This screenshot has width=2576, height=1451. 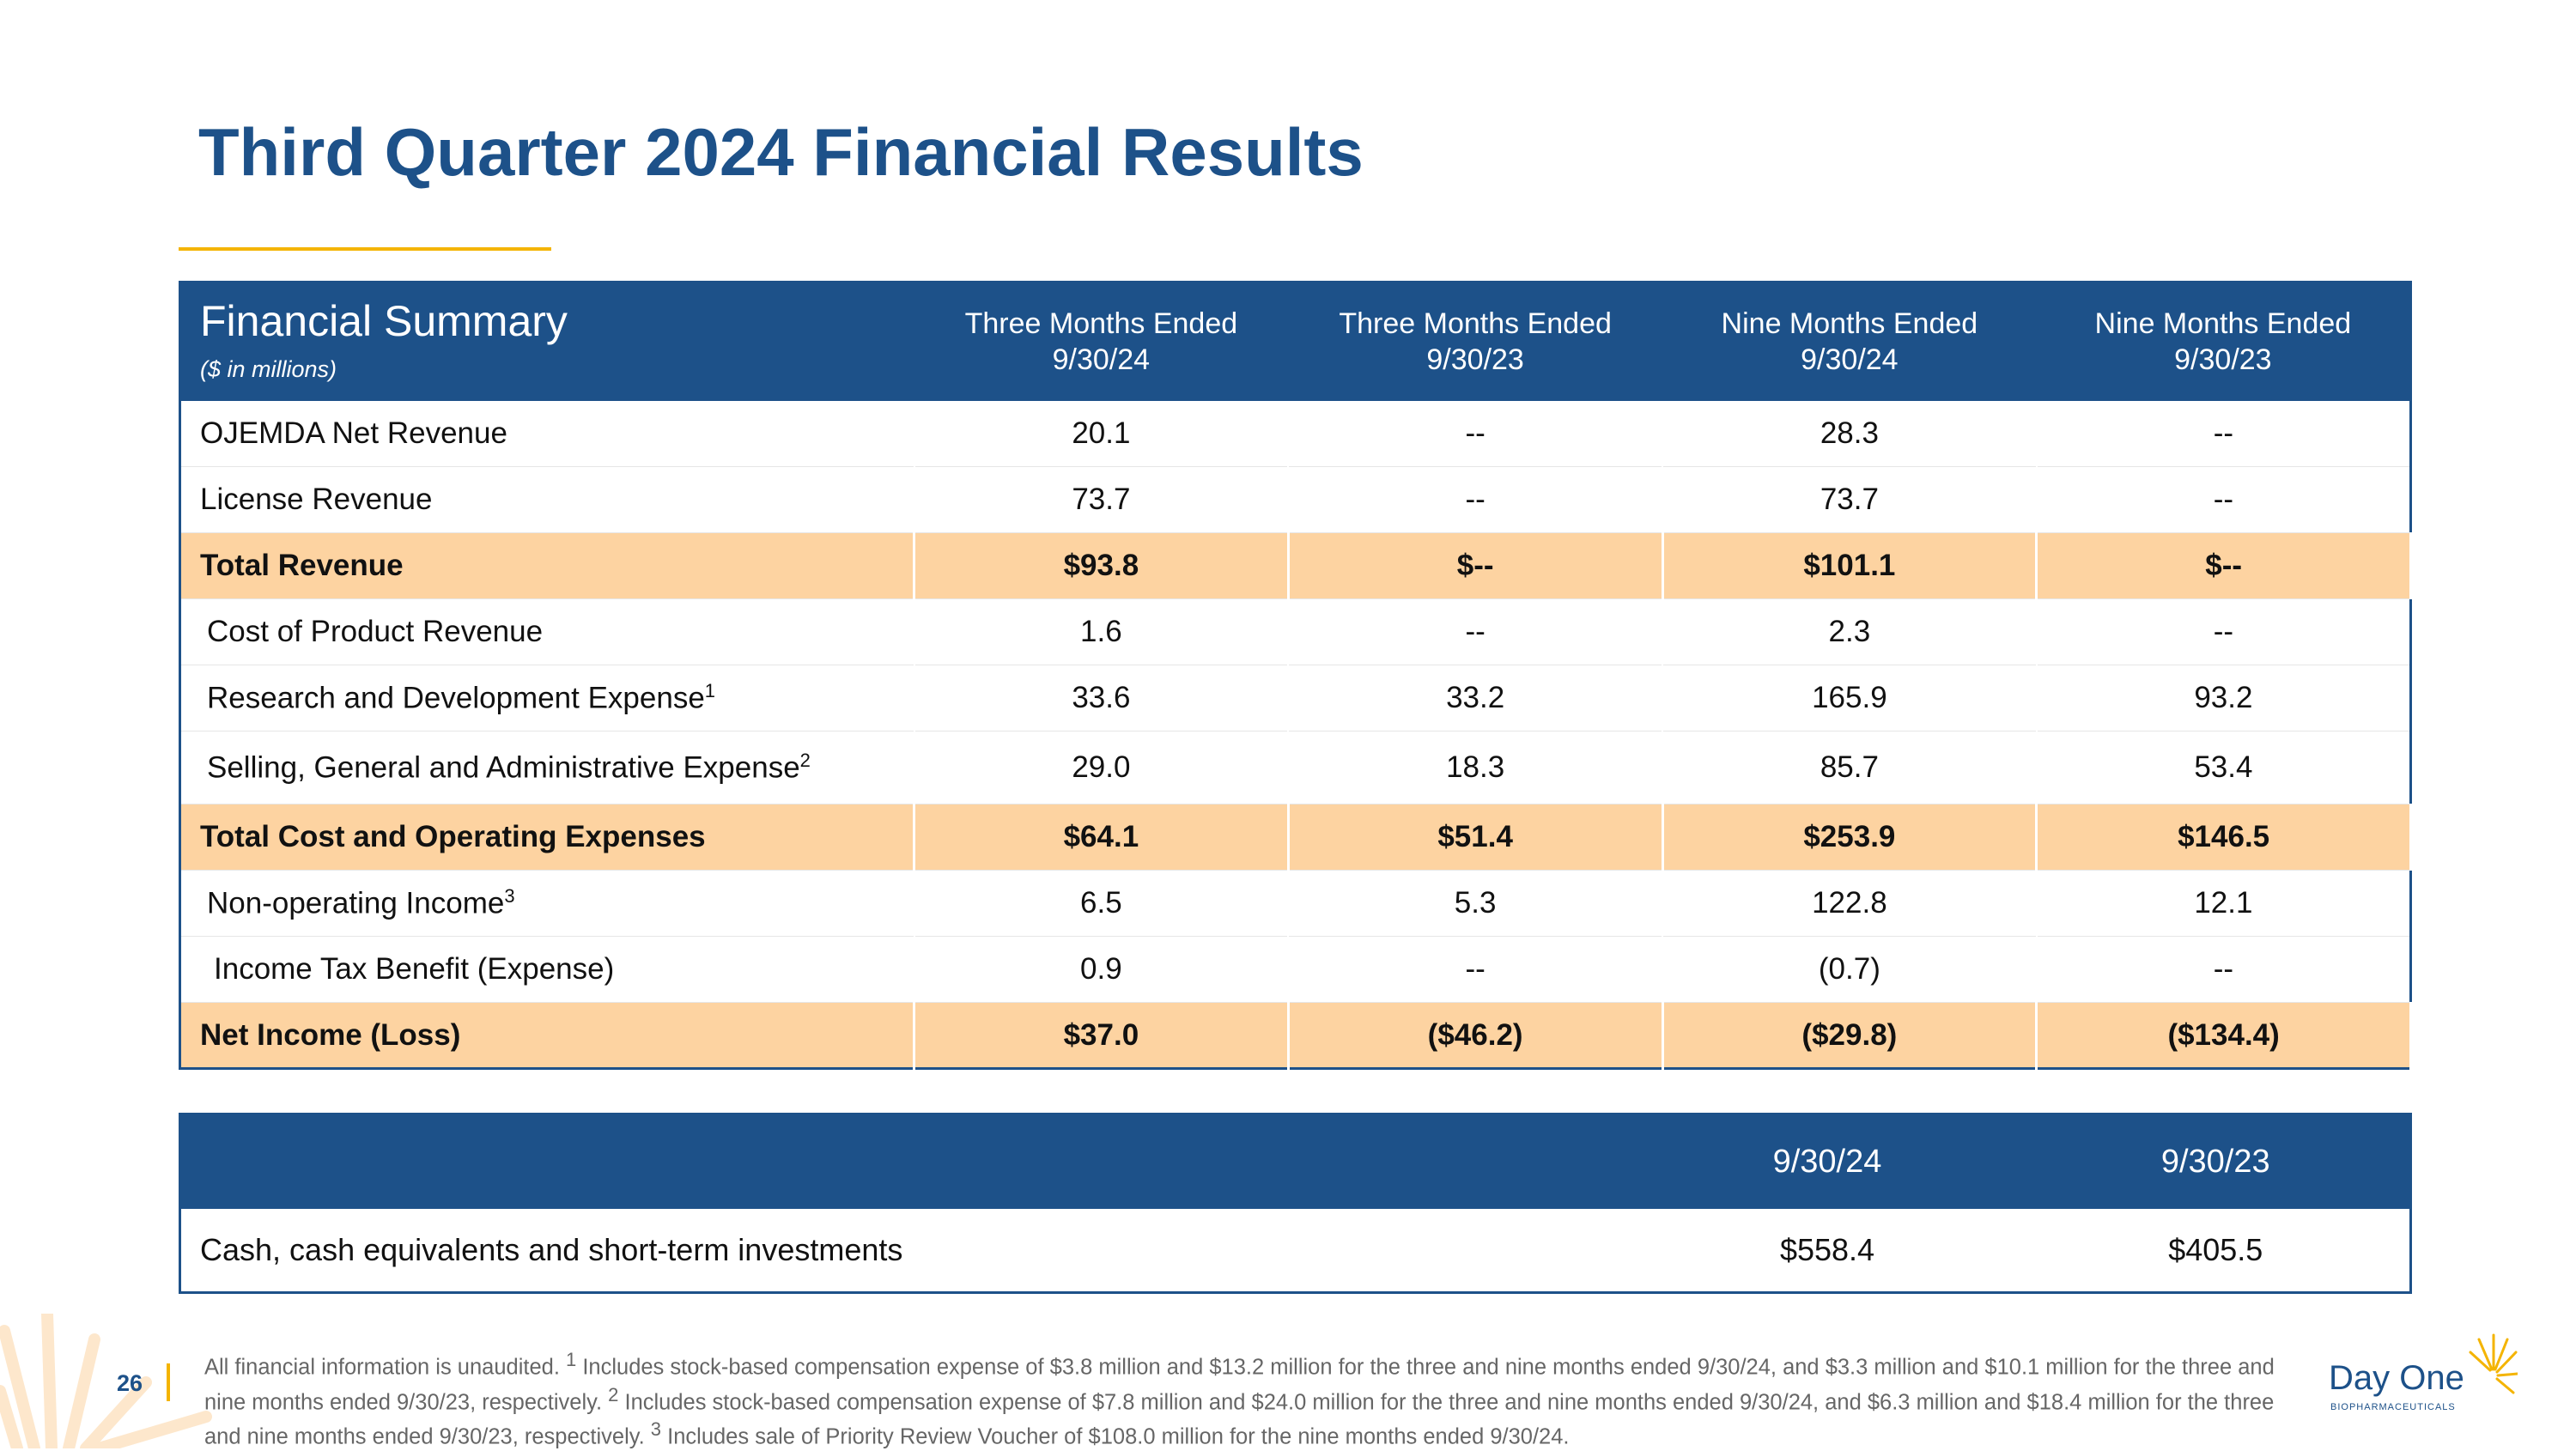 What do you see at coordinates (1850, 566) in the screenshot?
I see `cell-value: $101.1` at bounding box center [1850, 566].